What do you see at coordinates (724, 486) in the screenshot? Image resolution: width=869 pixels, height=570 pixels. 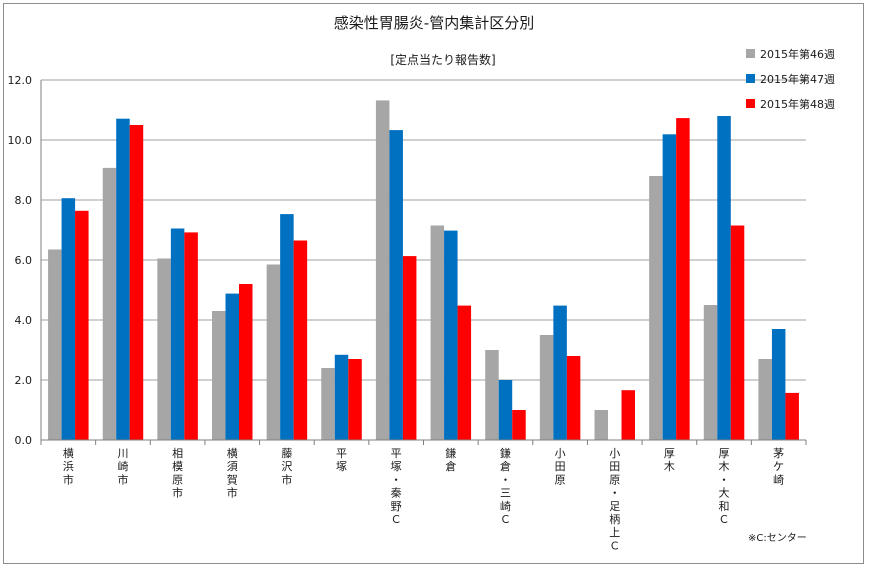 I see `x-category-label: 厚木・大和Ｃ` at bounding box center [724, 486].